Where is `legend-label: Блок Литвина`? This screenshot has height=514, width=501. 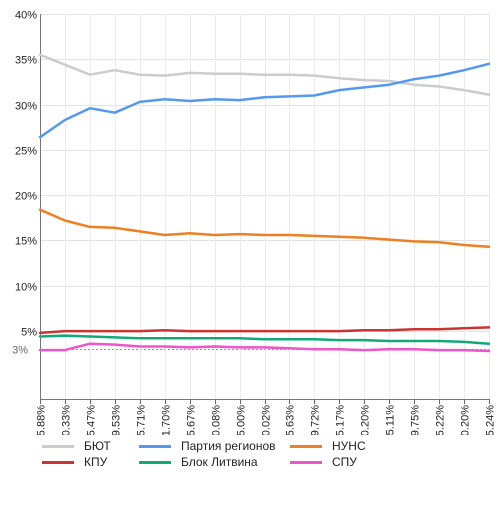 legend-label: Блок Литвина is located at coordinates (219, 462).